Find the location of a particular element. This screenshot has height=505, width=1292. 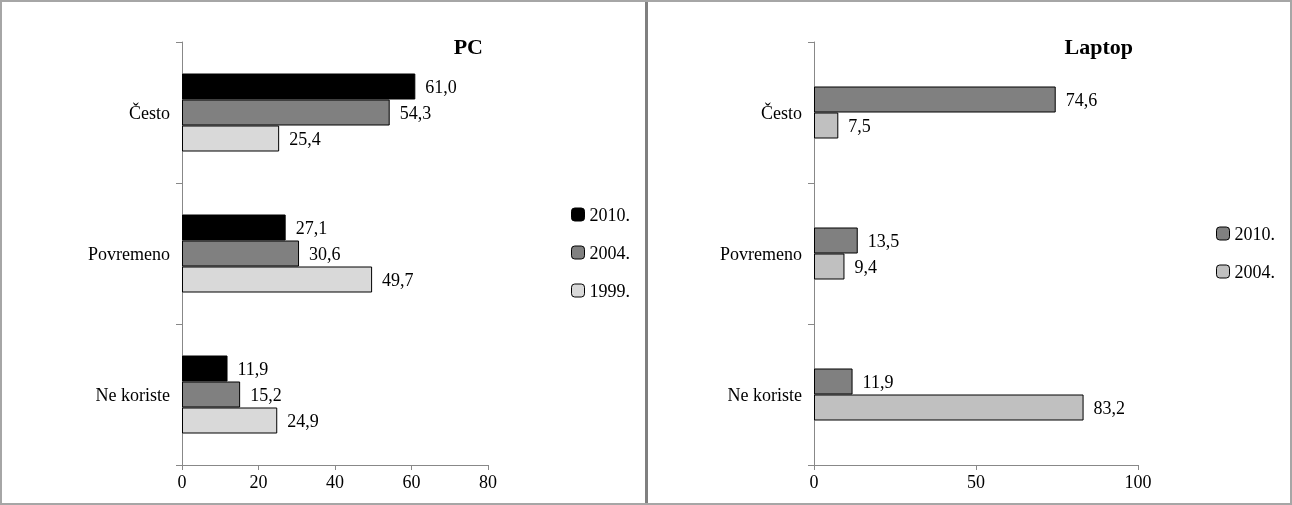

data-label: 9,4 is located at coordinates (865, 266).